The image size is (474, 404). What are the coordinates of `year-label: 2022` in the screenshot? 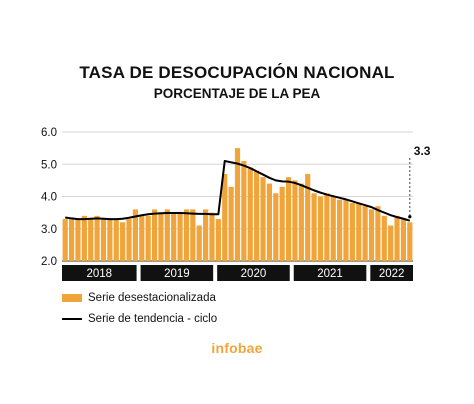 It's located at (392, 274).